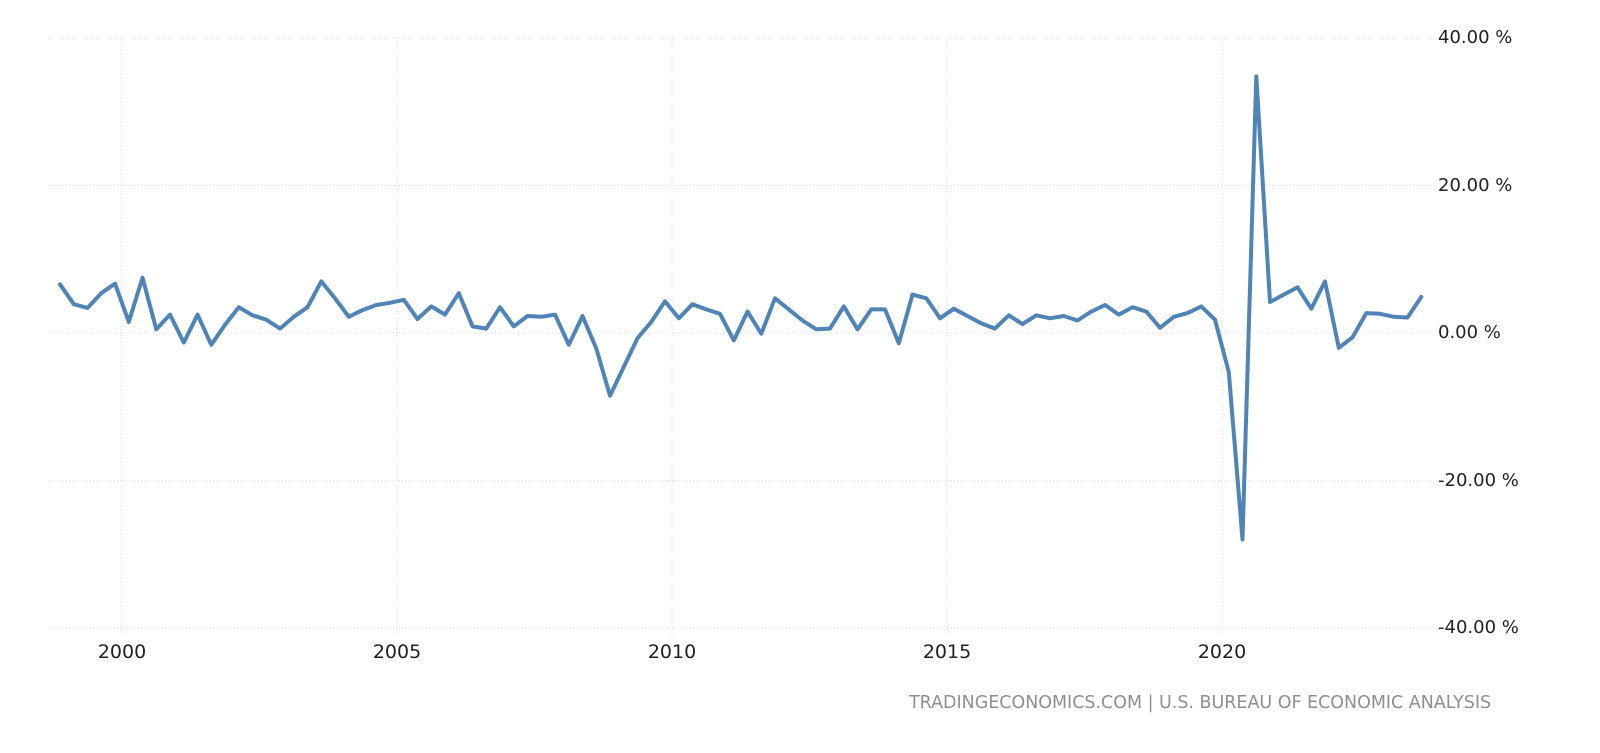  Describe the element at coordinates (122, 652) in the screenshot. I see `x-axis-tick-label: 2000` at that location.